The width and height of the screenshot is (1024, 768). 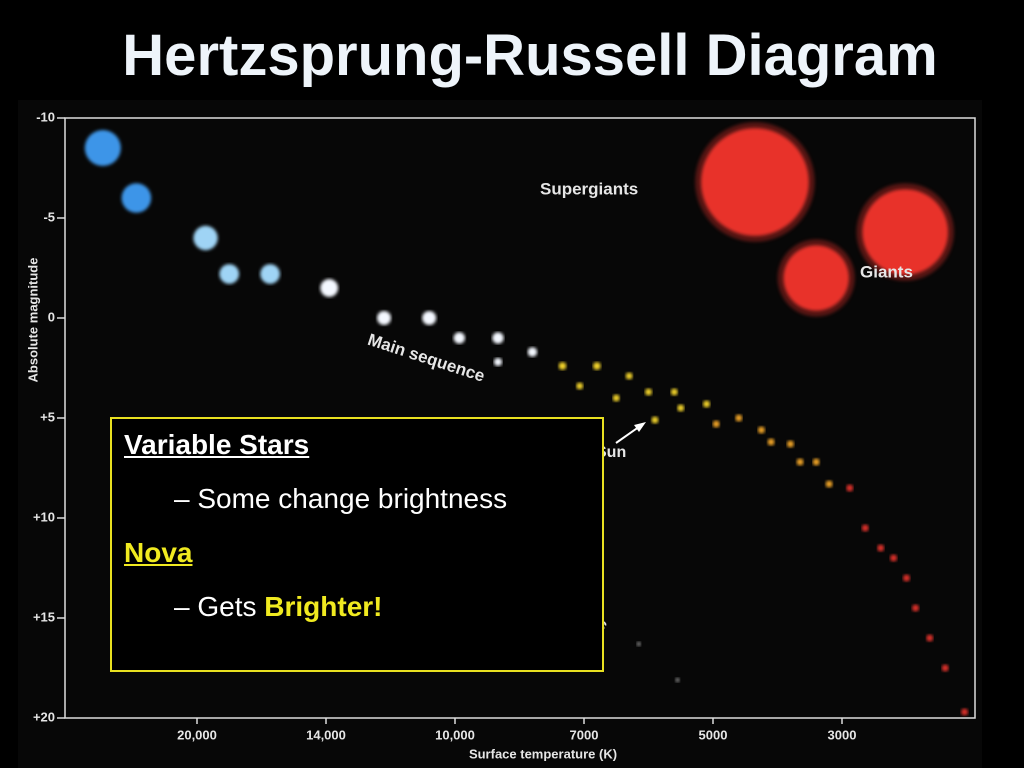 I want to click on x-tick-label: 14,000, so click(x=326, y=734).